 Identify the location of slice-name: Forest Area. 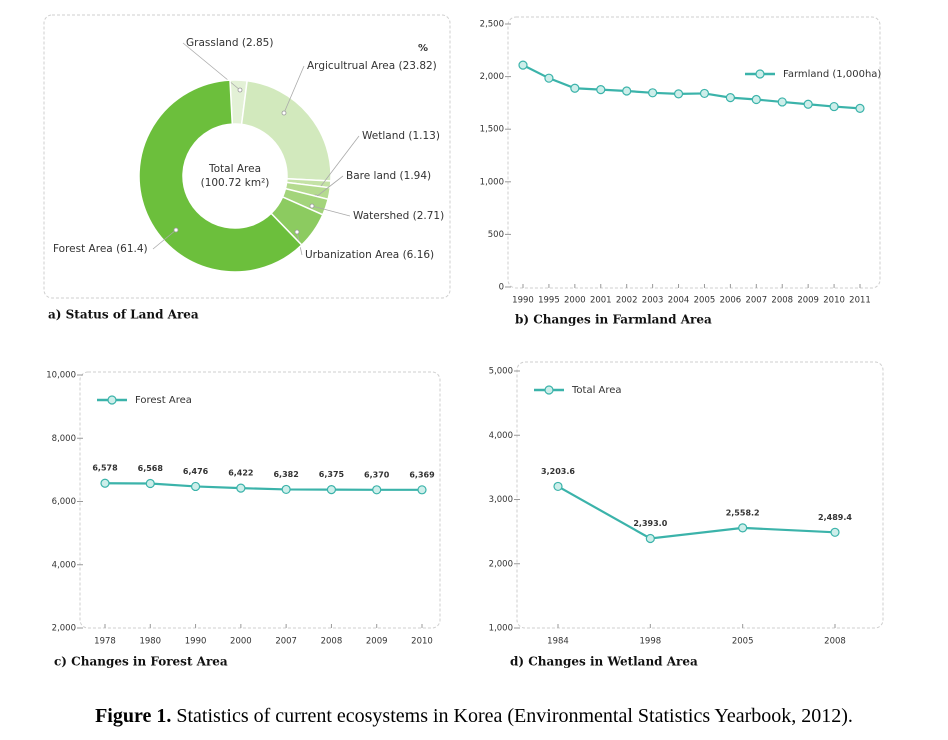
(83, 249).